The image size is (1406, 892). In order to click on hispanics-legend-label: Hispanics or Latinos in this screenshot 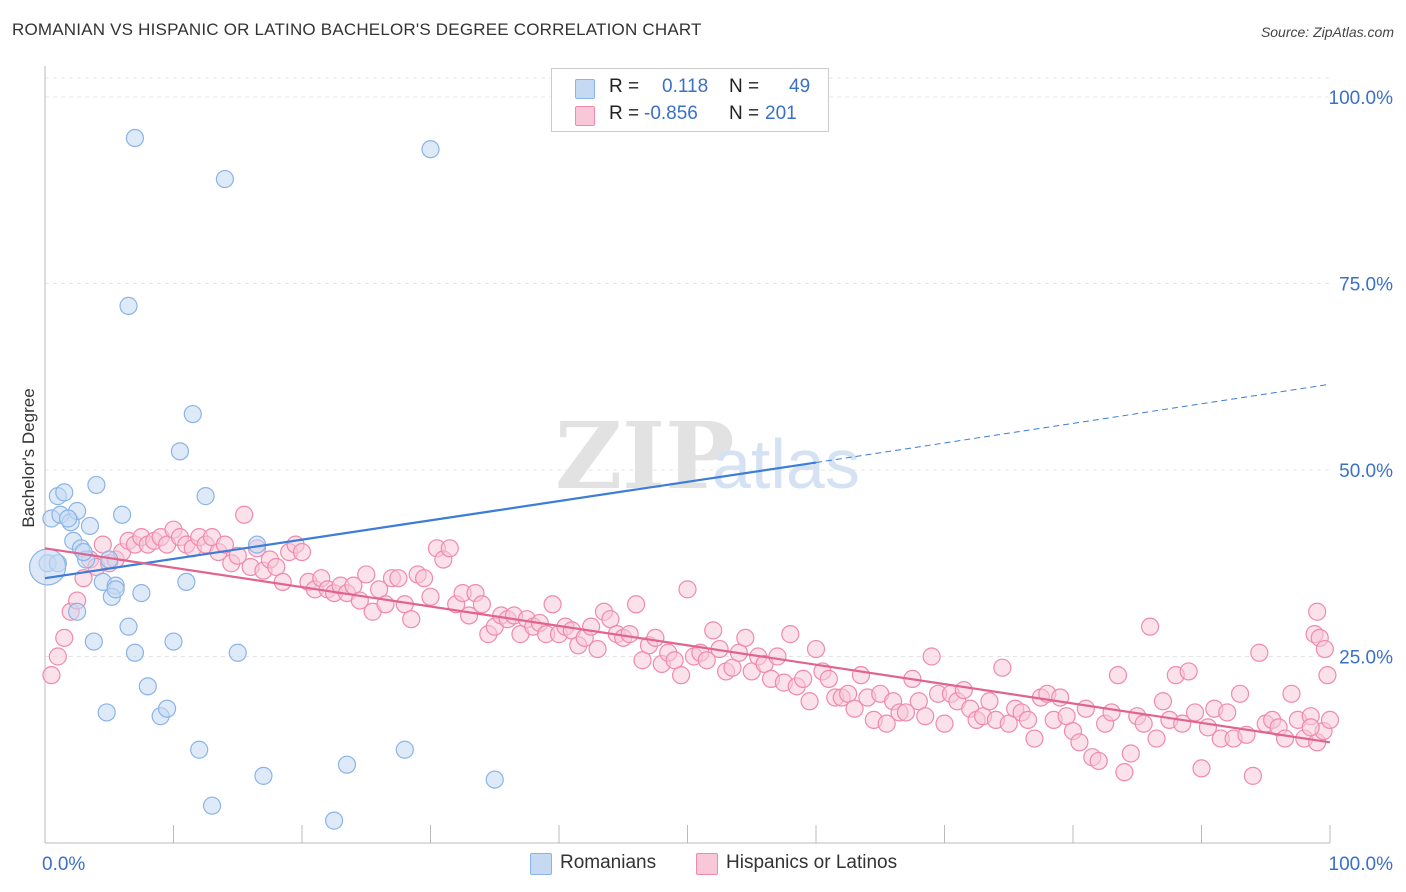, I will do `click(812, 862)`.